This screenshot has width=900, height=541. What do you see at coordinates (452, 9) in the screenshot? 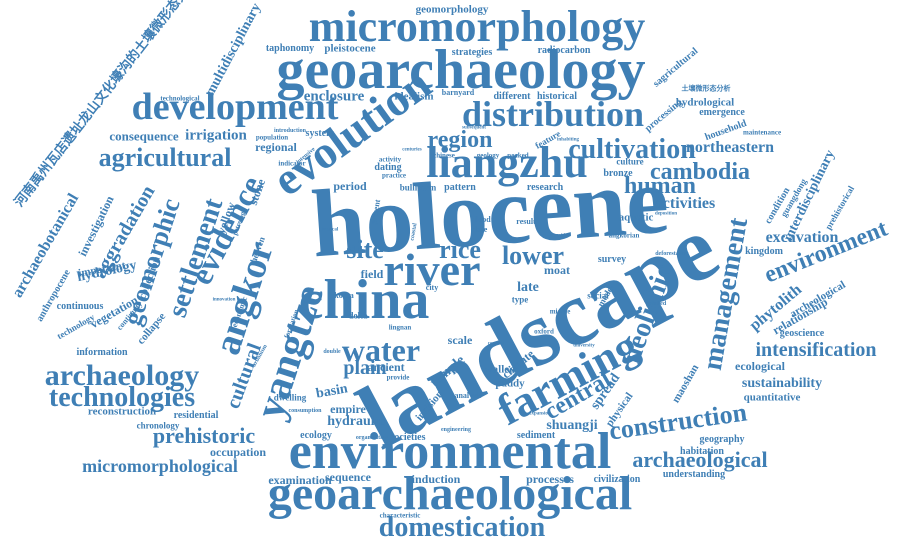
I see `word-geomorphology: geomorphology` at bounding box center [452, 9].